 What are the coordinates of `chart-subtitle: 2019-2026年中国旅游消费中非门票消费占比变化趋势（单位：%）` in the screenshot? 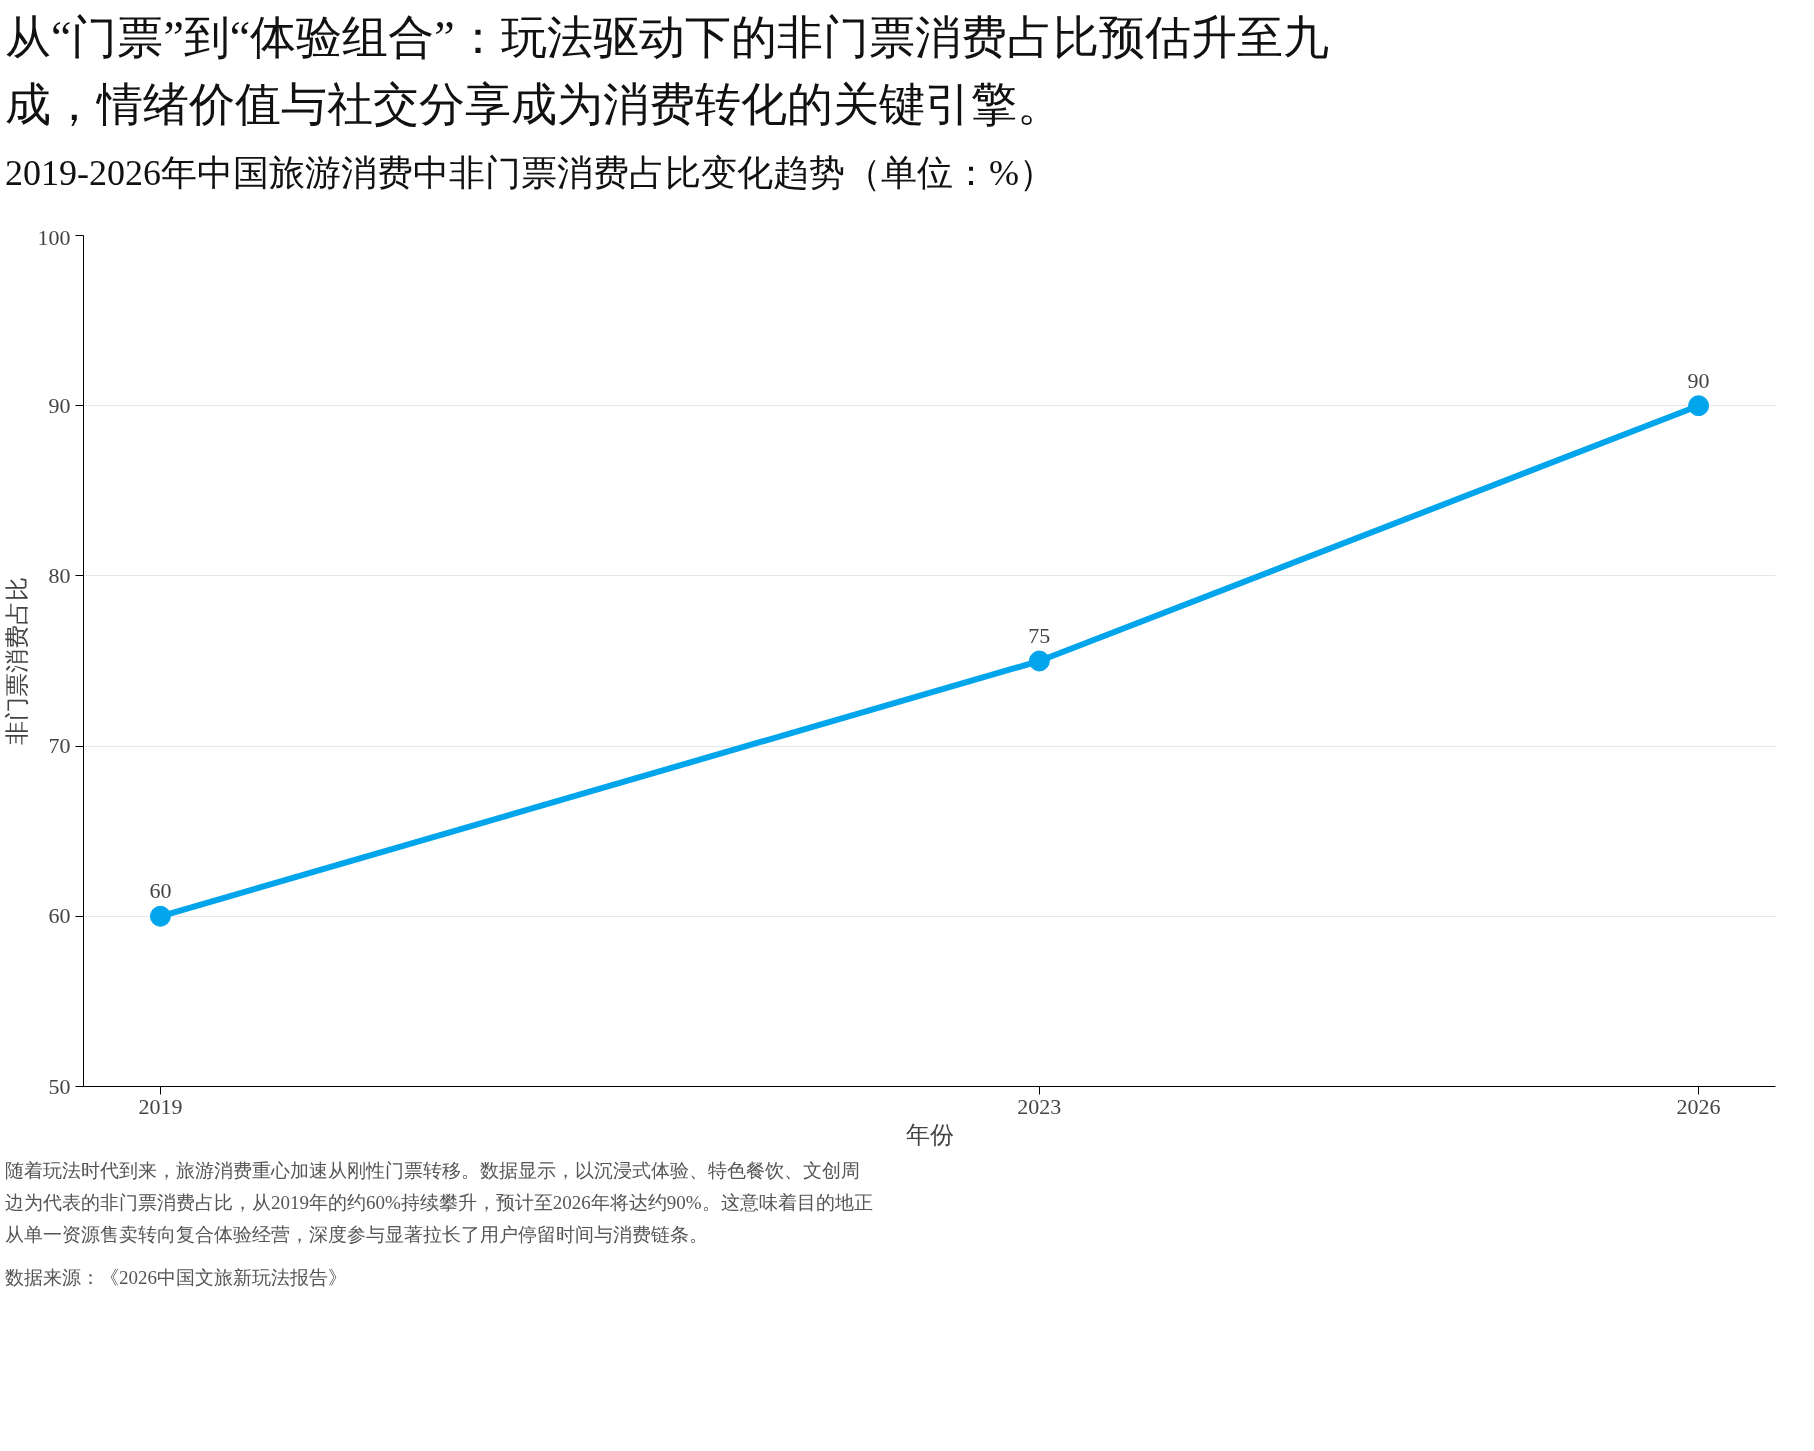 It's located at (530, 174).